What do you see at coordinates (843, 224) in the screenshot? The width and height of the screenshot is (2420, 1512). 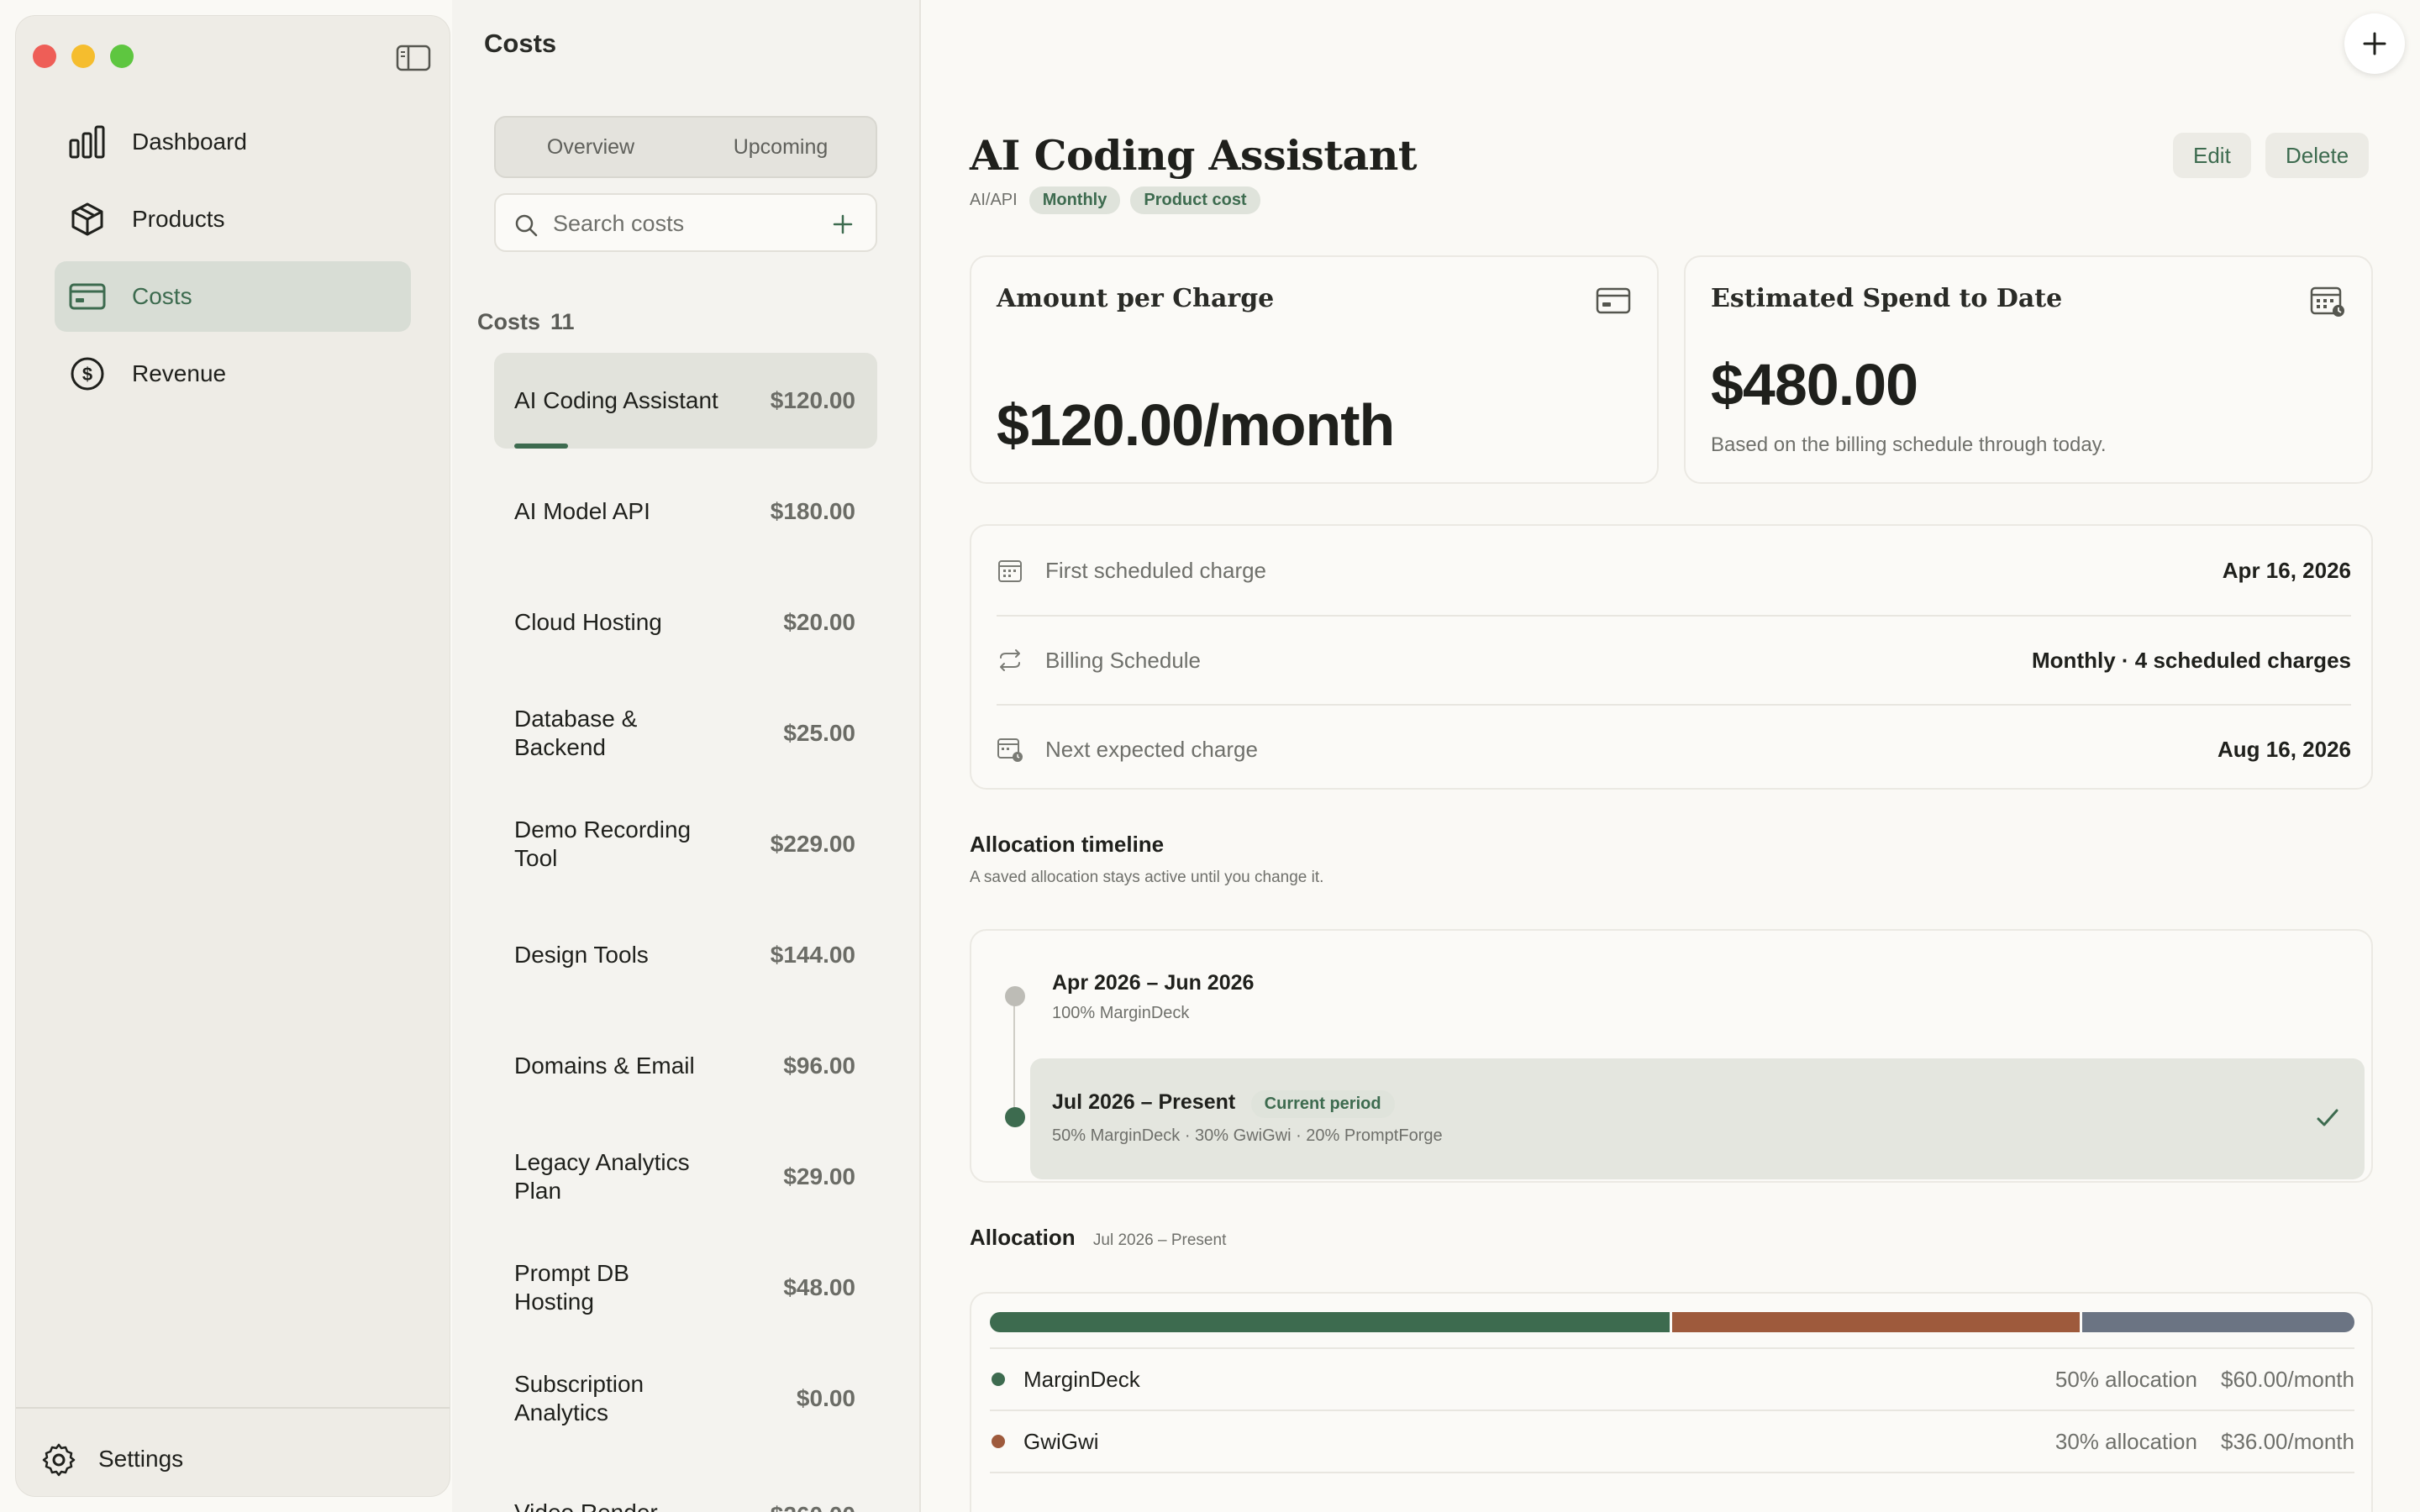 I see `add-cost-icon` at bounding box center [843, 224].